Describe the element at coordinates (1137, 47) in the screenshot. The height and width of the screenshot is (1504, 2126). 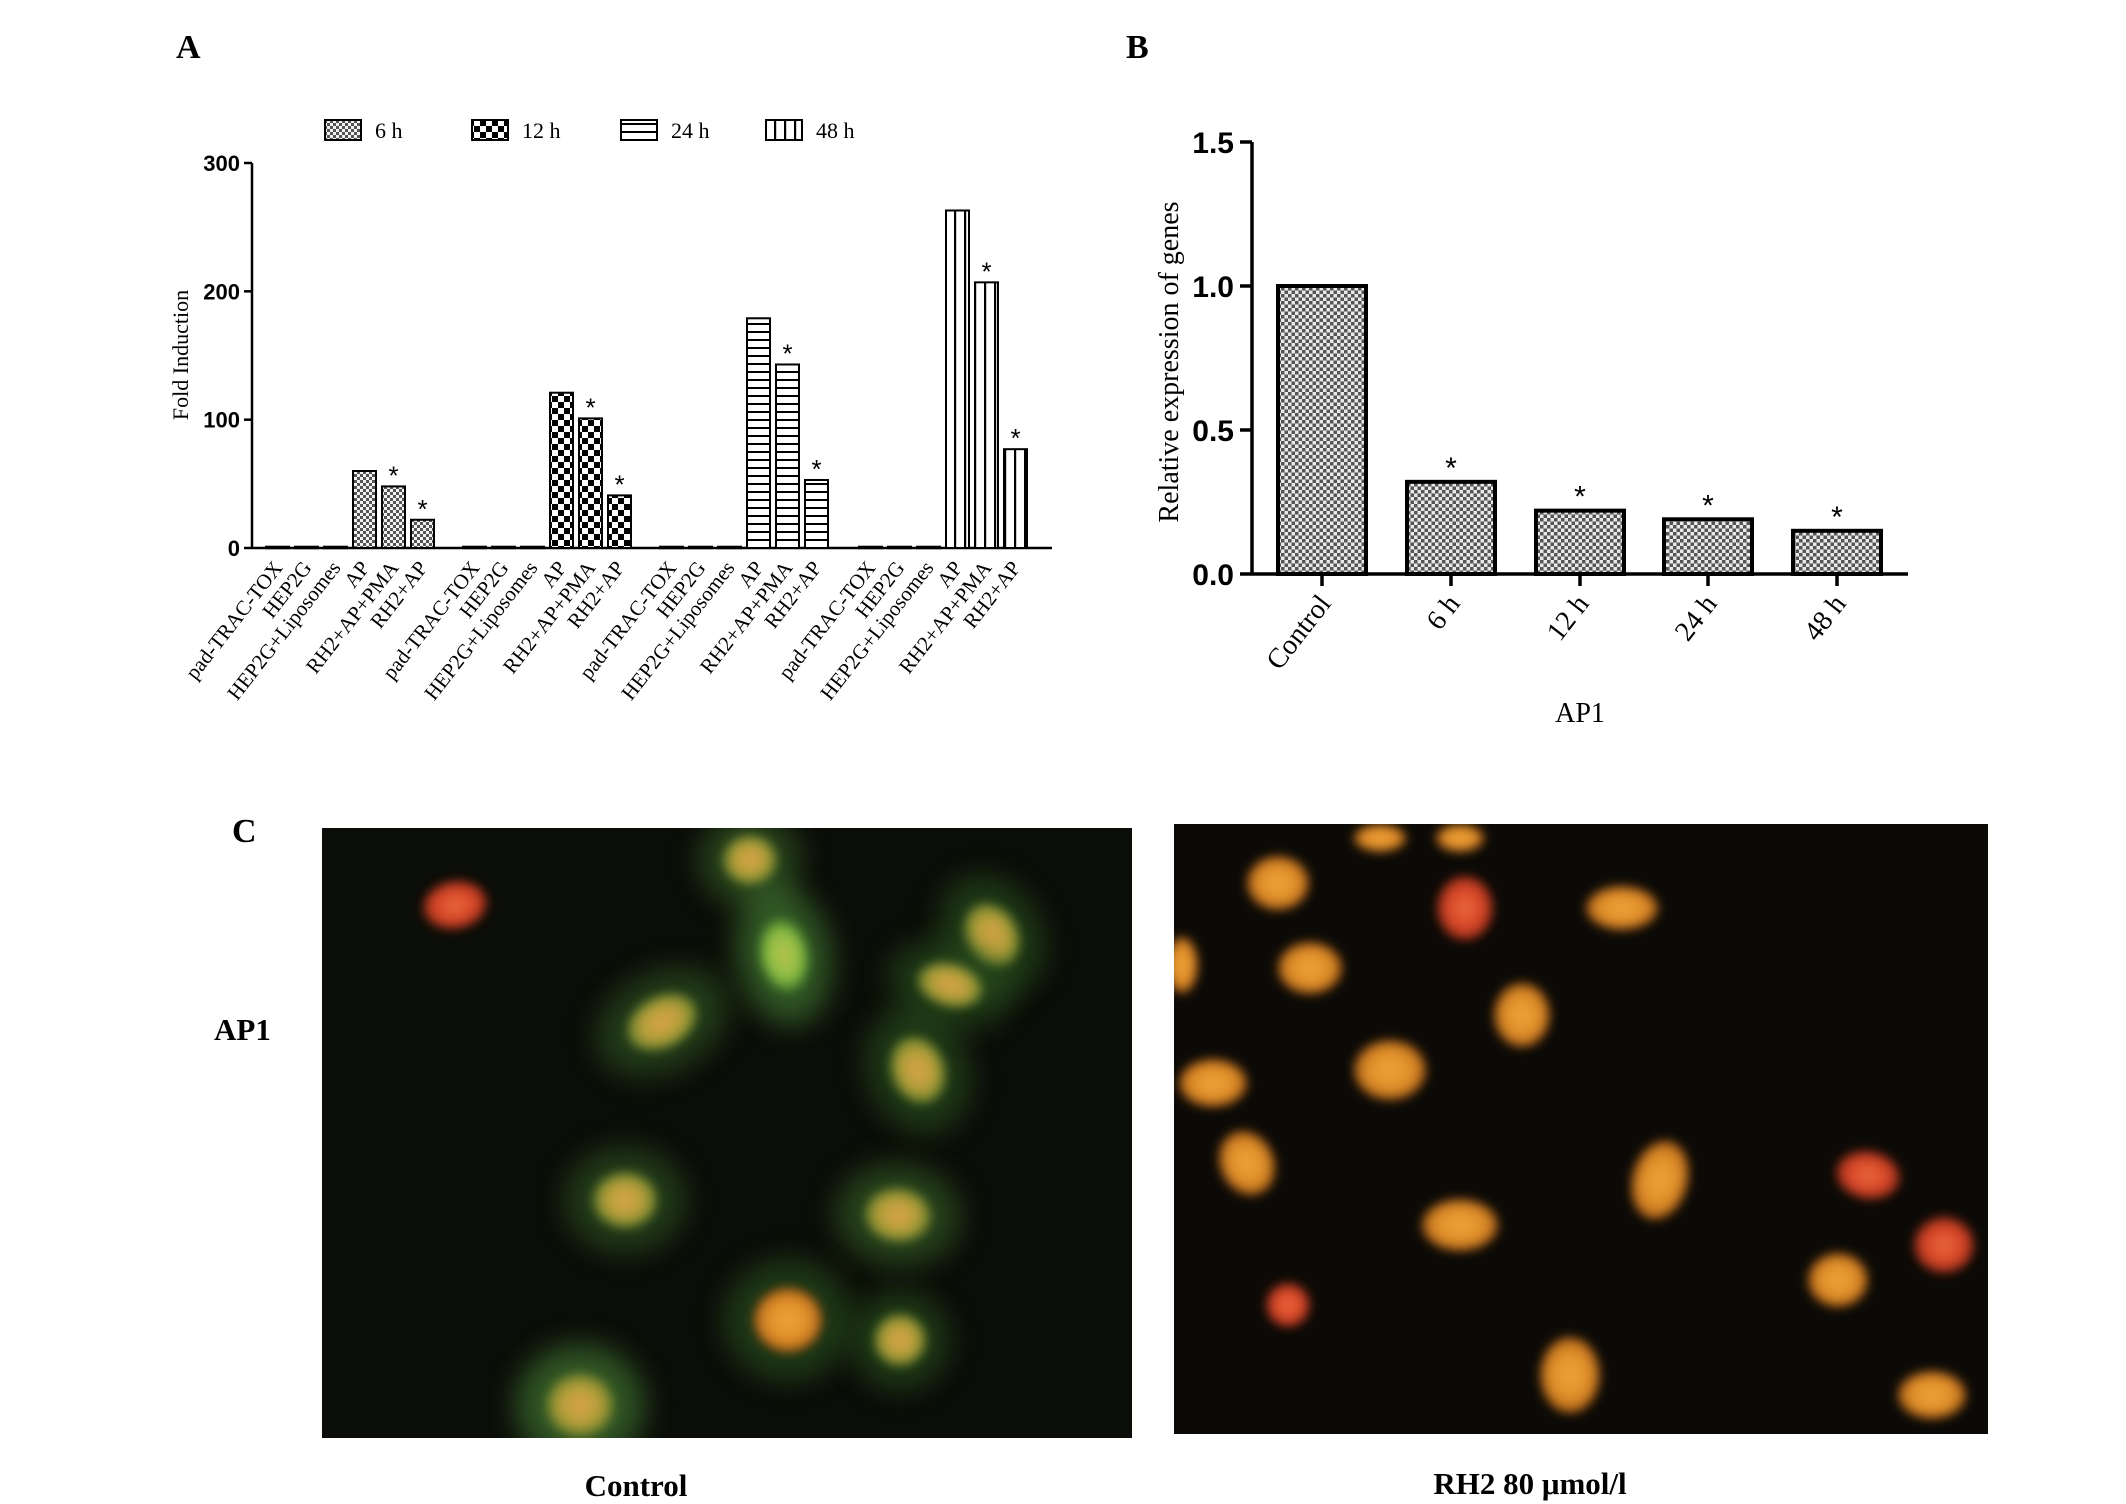
I see `panel-label-b: B` at that location.